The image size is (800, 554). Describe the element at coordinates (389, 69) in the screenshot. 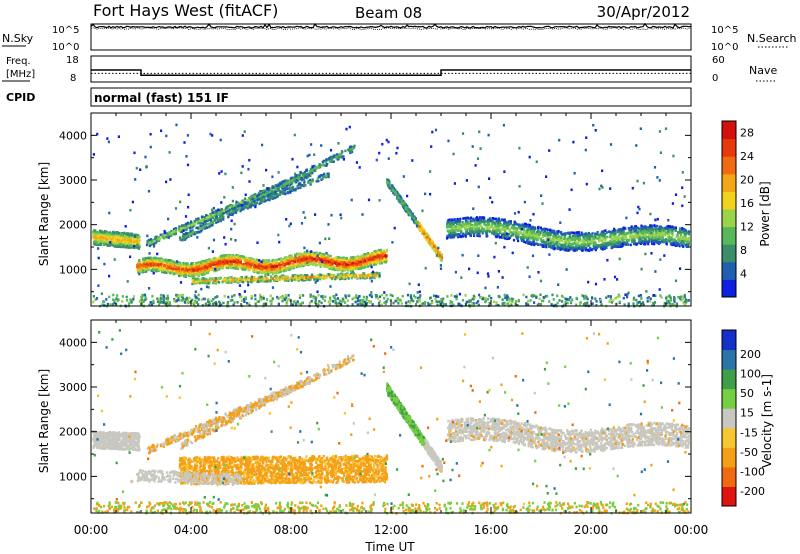

I see `frequency-panel: Freq. [MHz] 18 8 60 0 Nave` at that location.